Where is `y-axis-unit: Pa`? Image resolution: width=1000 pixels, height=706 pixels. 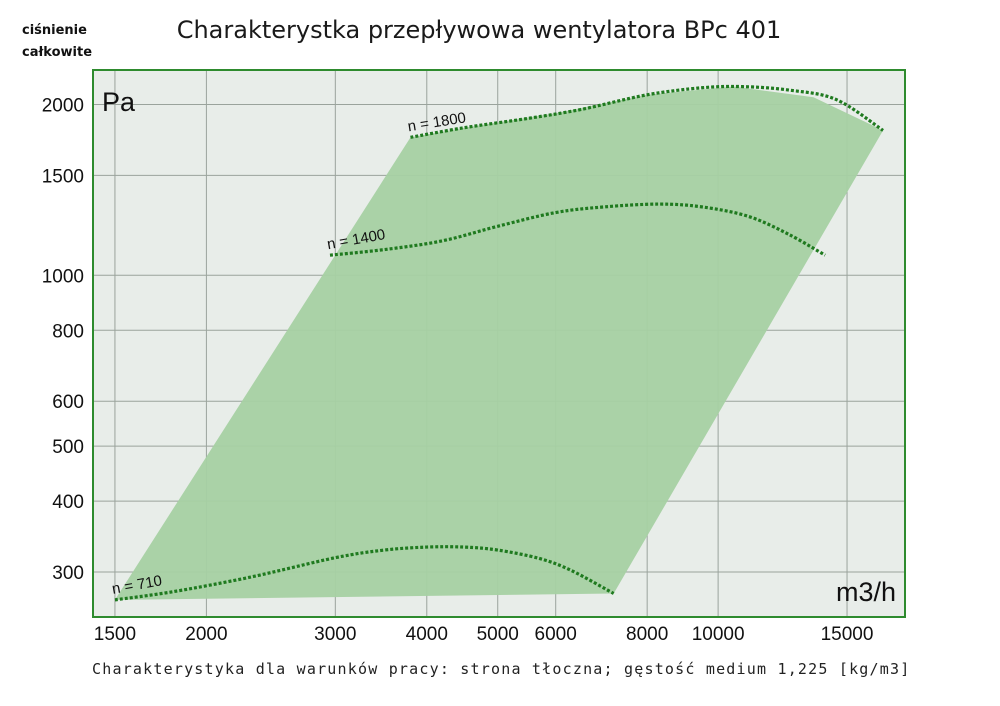 y-axis-unit: Pa is located at coordinates (119, 102).